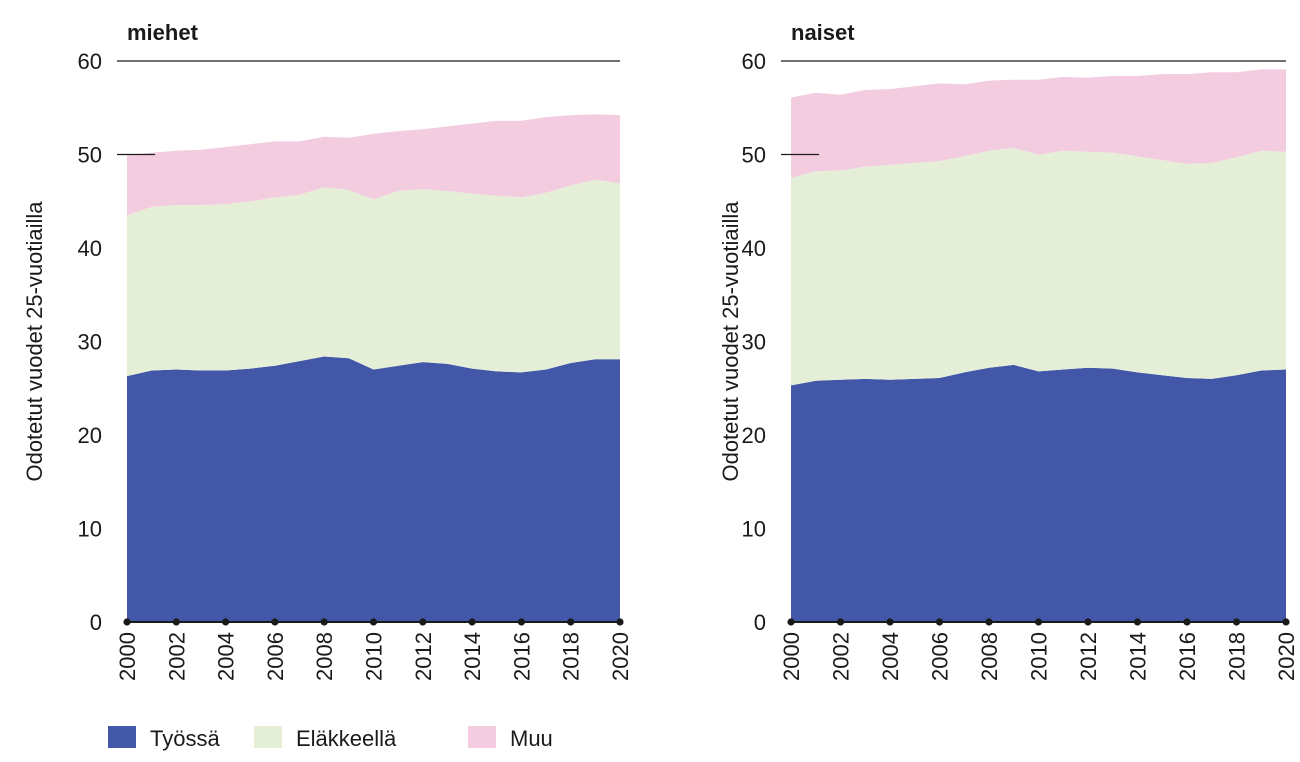  Describe the element at coordinates (791, 622) in the screenshot. I see `x-tick-dot-2000-women` at that location.